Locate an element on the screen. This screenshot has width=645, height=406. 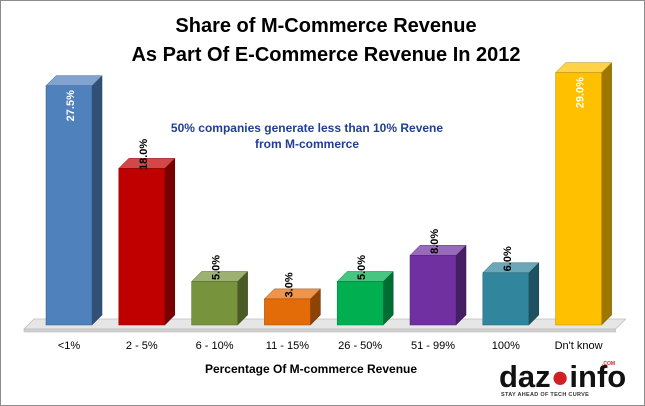
bar-1-front is located at coordinates (69, 205).